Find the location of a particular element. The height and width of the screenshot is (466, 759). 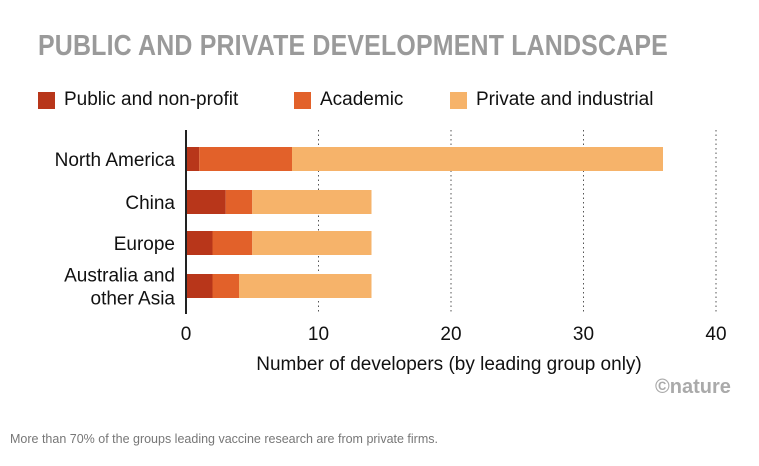

legend-swatch-private is located at coordinates (458, 100).